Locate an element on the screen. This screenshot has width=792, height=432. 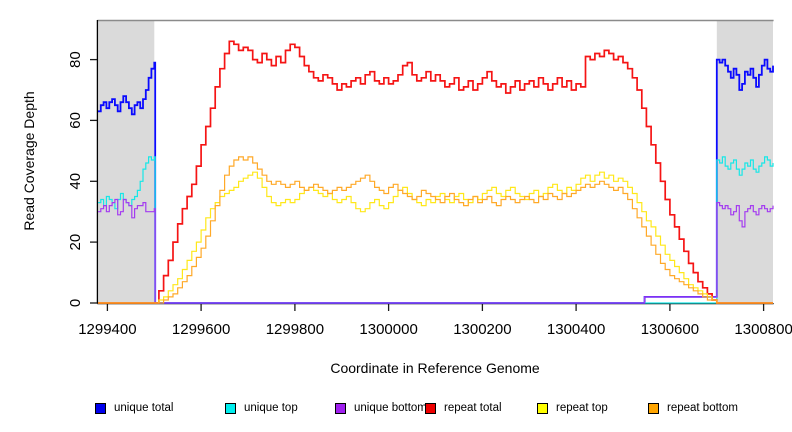
shaded-region-right is located at coordinates (744, 161).